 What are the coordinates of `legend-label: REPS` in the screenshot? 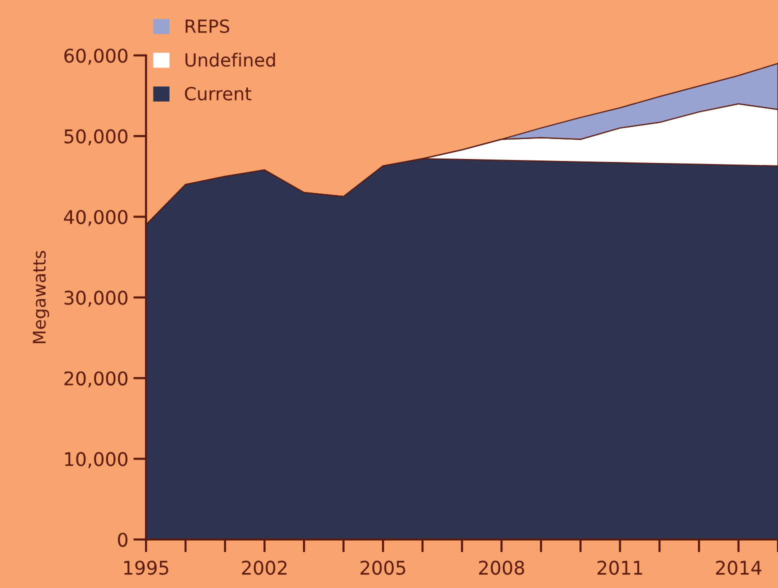 It's located at (208, 26).